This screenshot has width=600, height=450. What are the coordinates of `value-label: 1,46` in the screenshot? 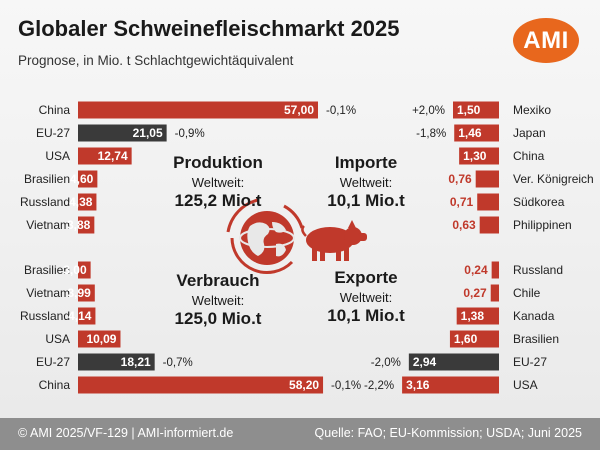 It's located at (470, 133).